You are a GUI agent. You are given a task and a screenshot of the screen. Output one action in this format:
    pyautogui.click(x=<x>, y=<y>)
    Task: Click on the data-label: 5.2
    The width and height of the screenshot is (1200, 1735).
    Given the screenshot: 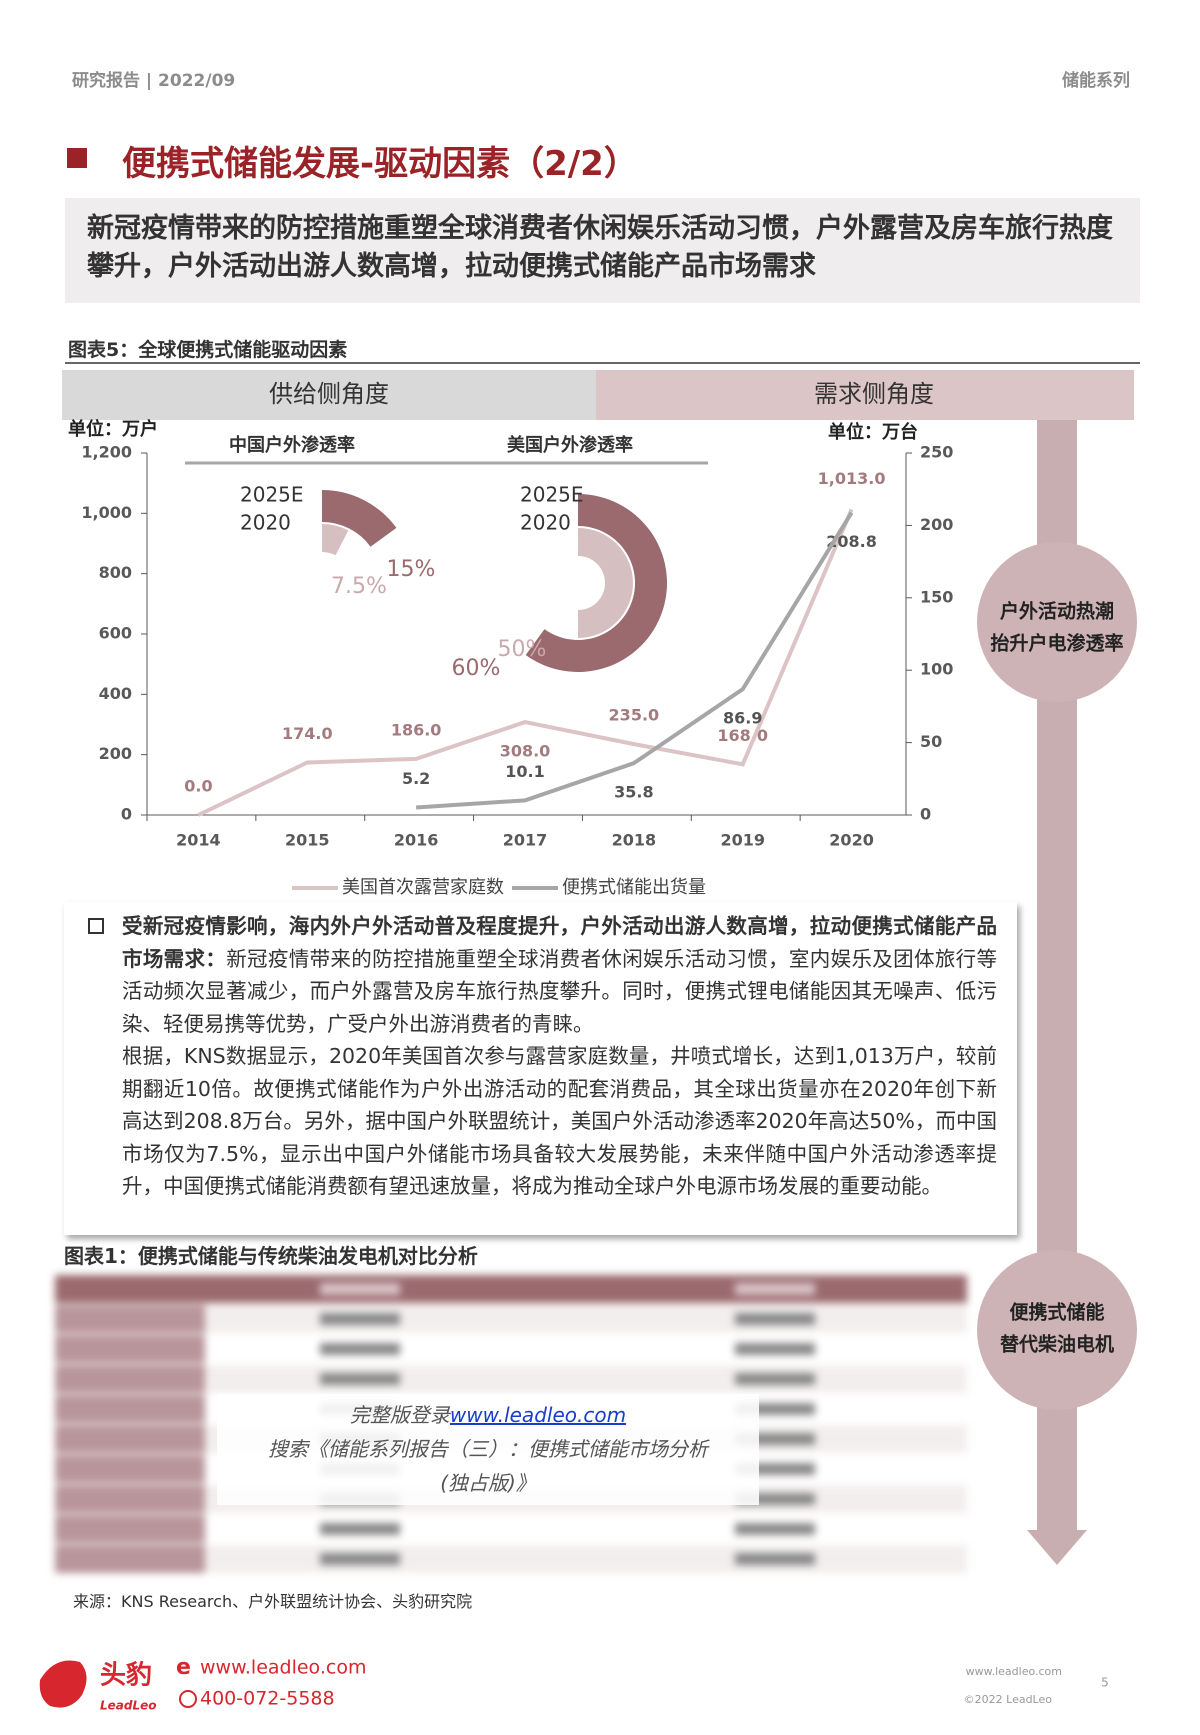 What is the action you would take?
    pyautogui.click(x=416, y=778)
    